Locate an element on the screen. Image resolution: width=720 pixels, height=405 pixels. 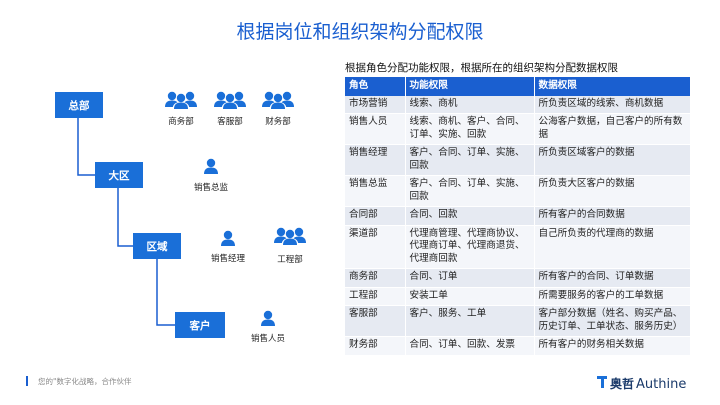
role-label: 财务部 is located at coordinates (278, 121).